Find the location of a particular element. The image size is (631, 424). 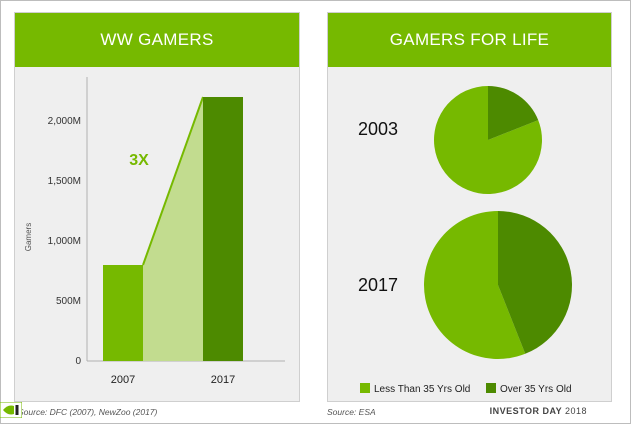

bar-2017 is located at coordinates (223, 229).